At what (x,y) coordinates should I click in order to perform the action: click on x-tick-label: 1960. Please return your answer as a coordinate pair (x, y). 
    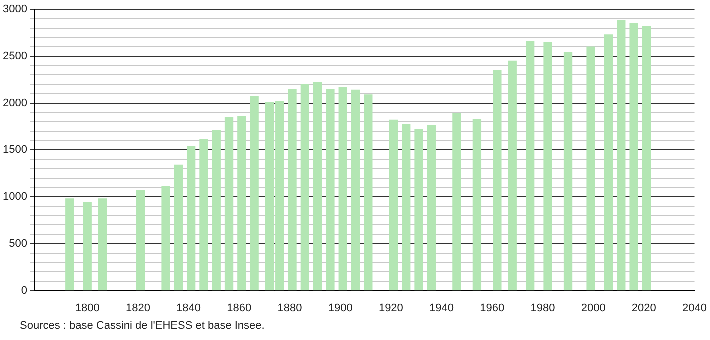
    Looking at the image, I should click on (492, 308).